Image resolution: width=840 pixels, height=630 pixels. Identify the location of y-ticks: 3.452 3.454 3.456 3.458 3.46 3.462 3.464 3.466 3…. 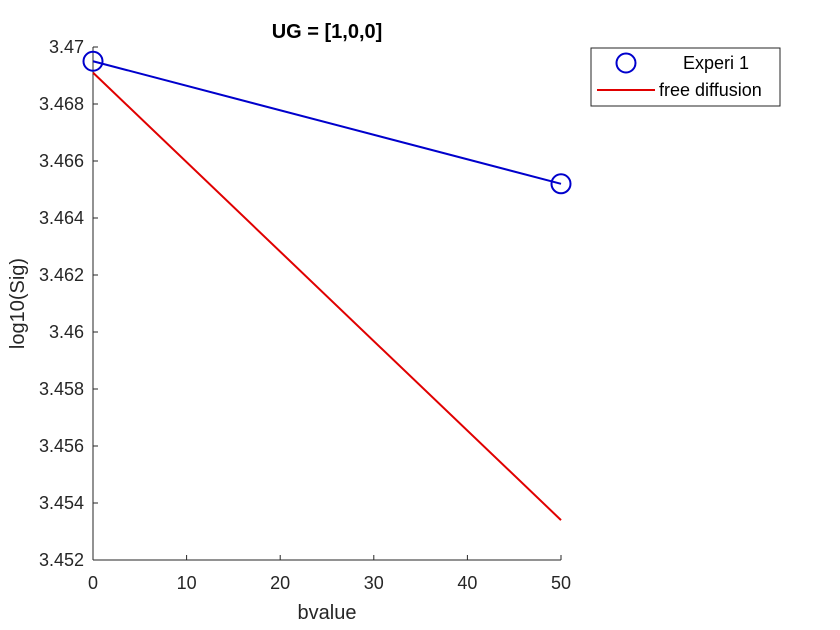
(68, 303).